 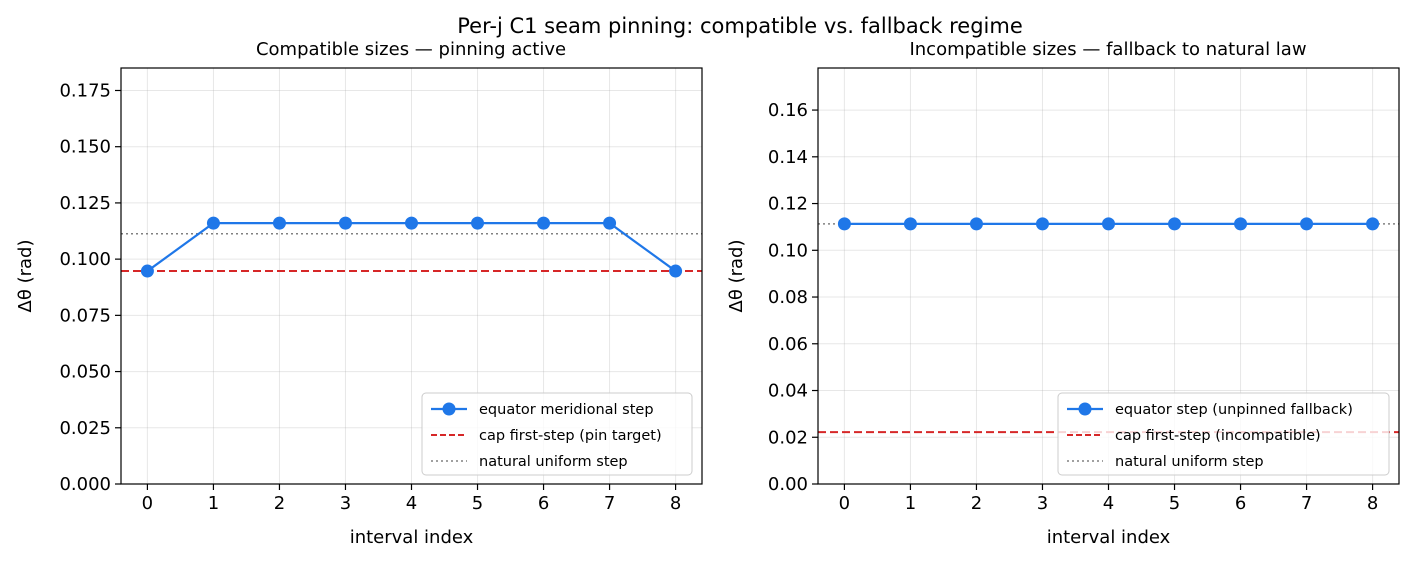 What do you see at coordinates (788, 437) in the screenshot?
I see `y-tick-label: 0.02` at bounding box center [788, 437].